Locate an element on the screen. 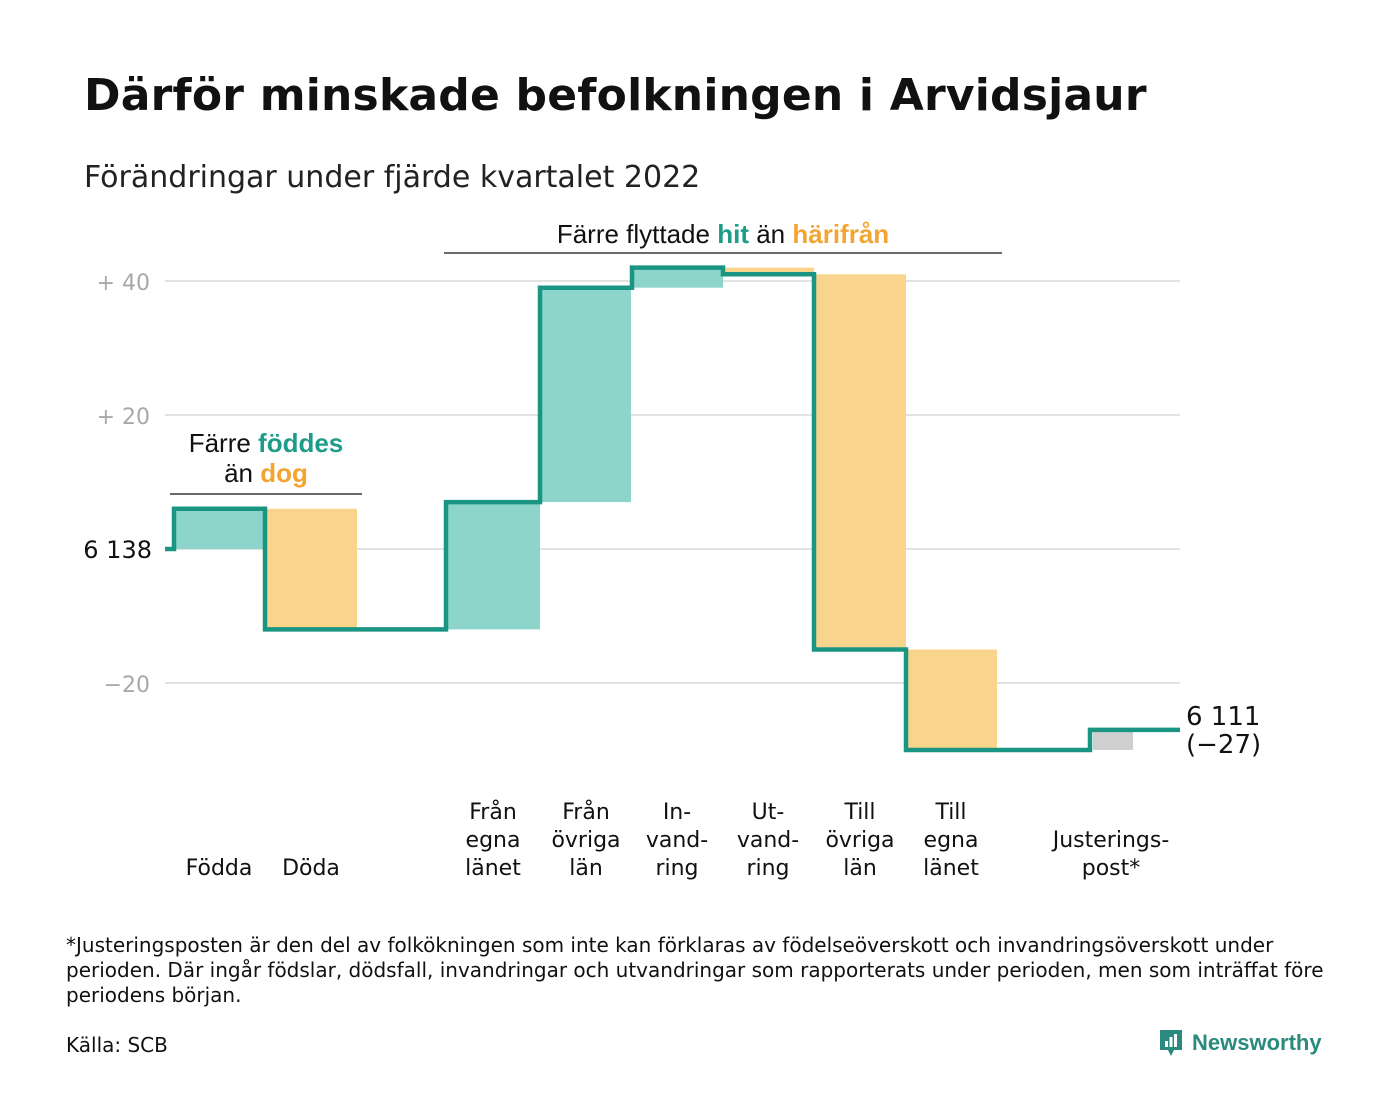  y-tick-label: −20 is located at coordinates (127, 685).